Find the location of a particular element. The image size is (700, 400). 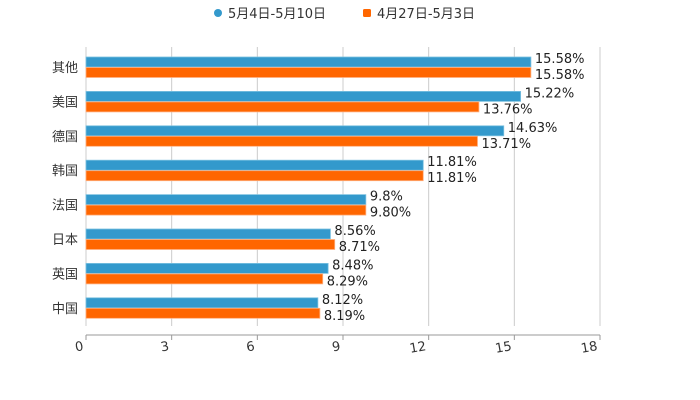

data-label: 14.63% is located at coordinates (533, 128).